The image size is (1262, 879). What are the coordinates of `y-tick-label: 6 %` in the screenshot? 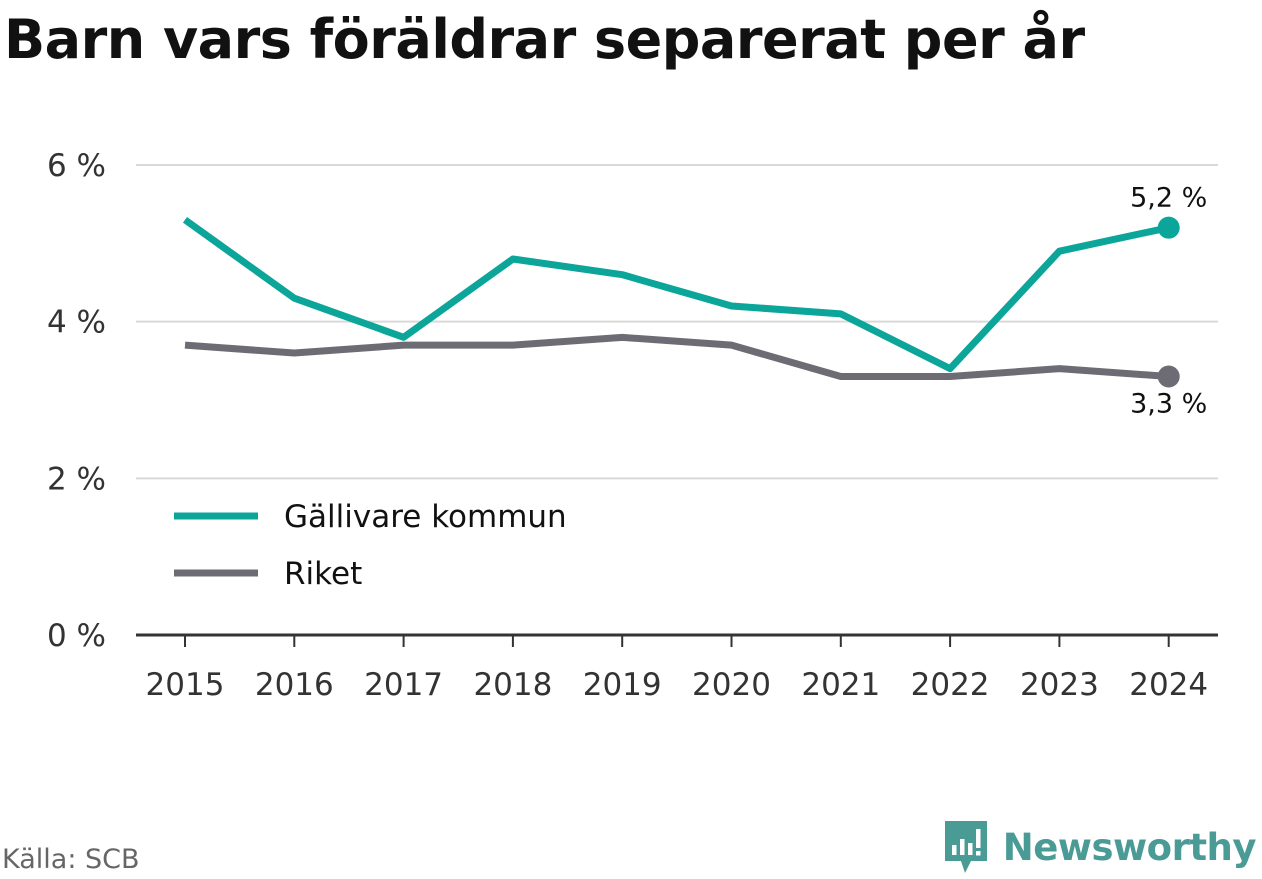 It's located at (76, 166).